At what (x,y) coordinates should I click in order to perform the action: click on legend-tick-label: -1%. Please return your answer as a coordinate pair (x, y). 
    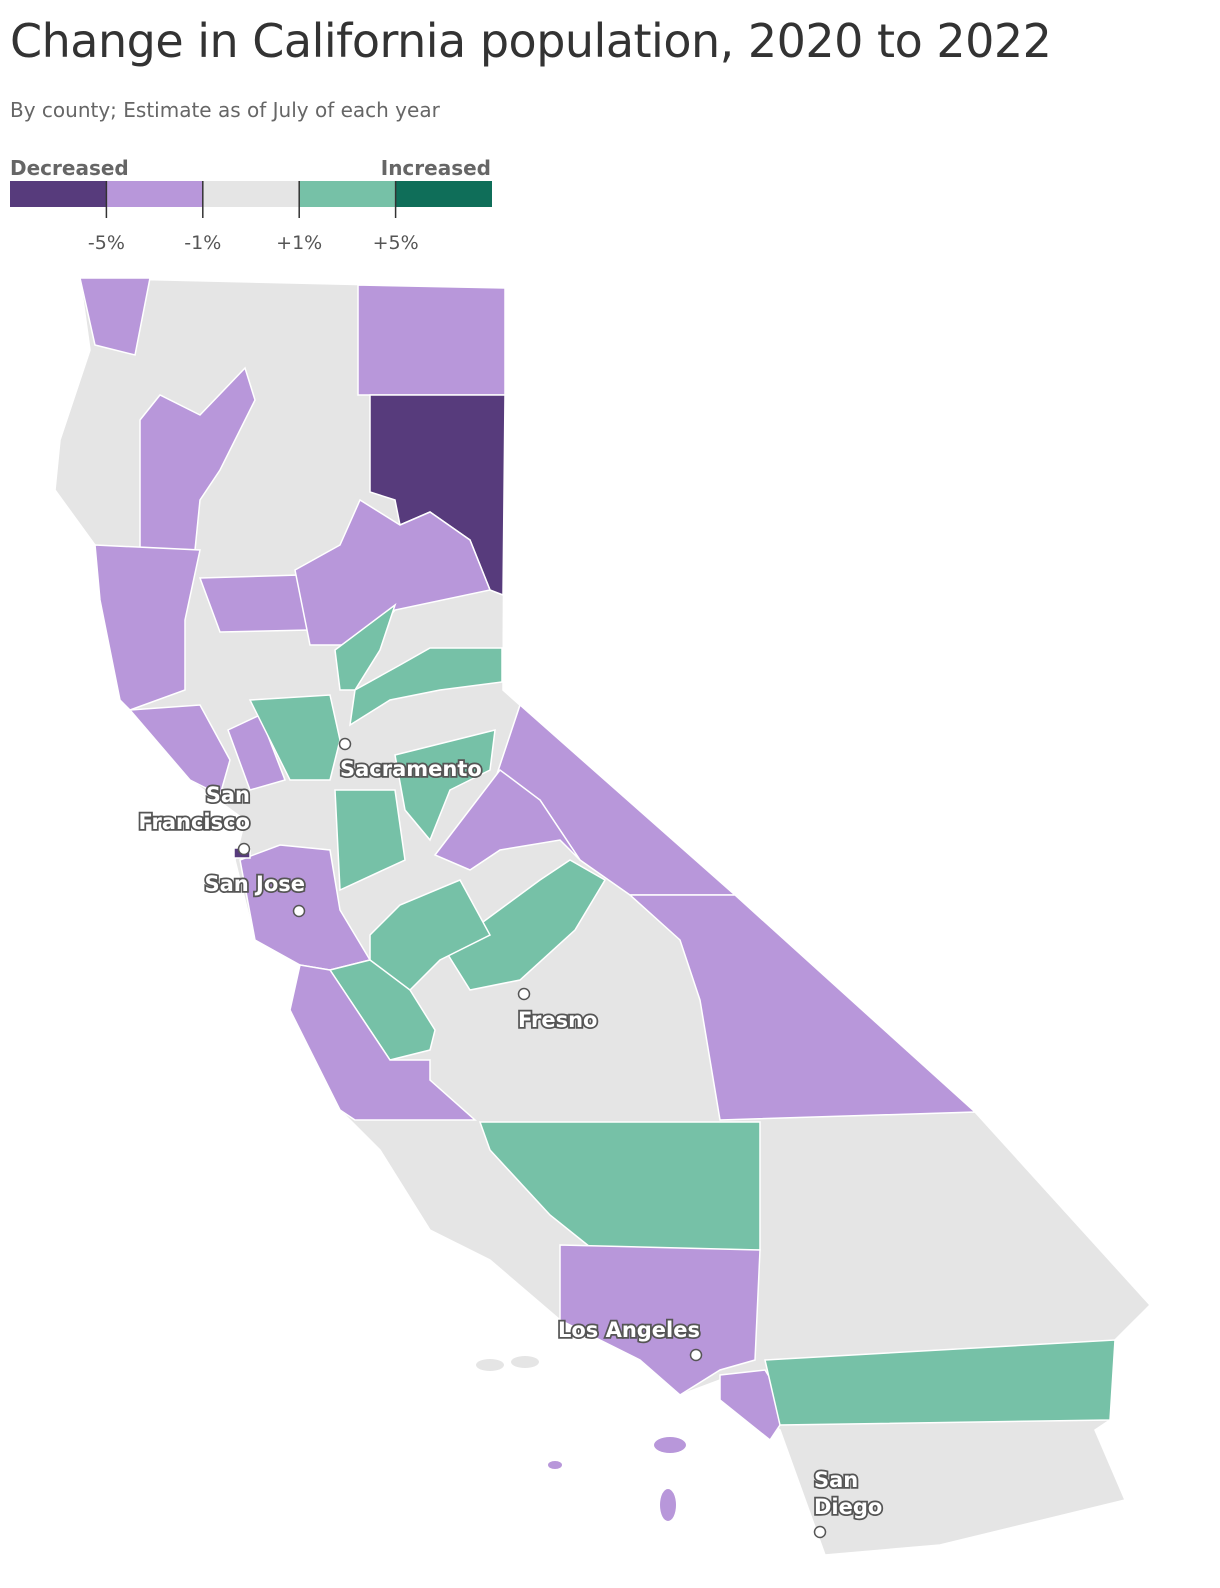
    Looking at the image, I should click on (202, 243).